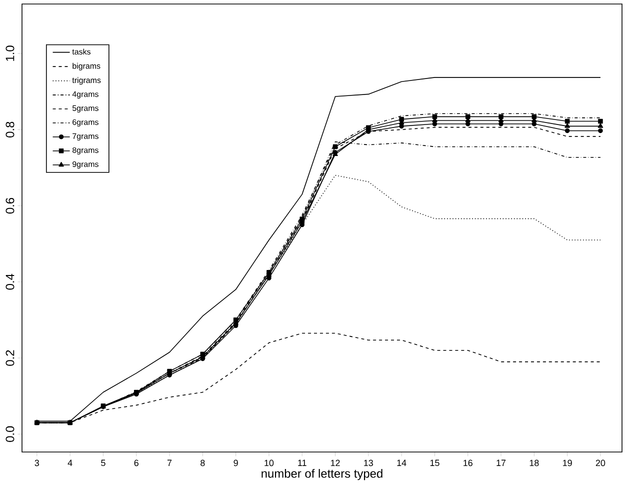  Describe the element at coordinates (369, 463) in the screenshot. I see `x-tick-label: 13` at that location.